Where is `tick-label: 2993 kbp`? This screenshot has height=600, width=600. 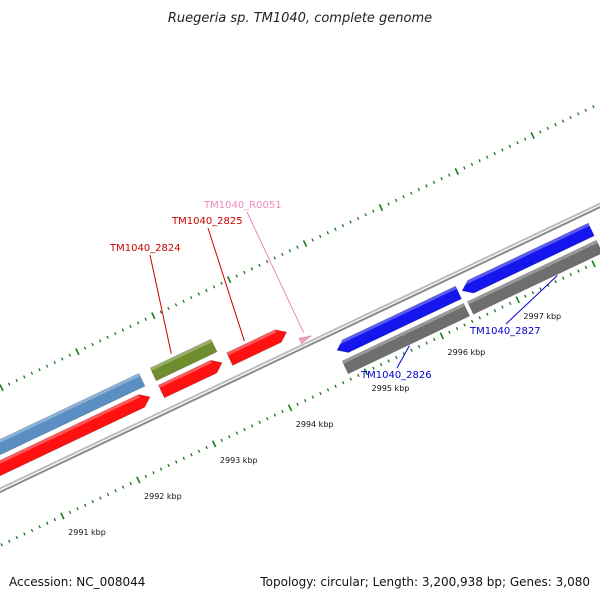
tick-label: 2993 kbp is located at coordinates (239, 460).